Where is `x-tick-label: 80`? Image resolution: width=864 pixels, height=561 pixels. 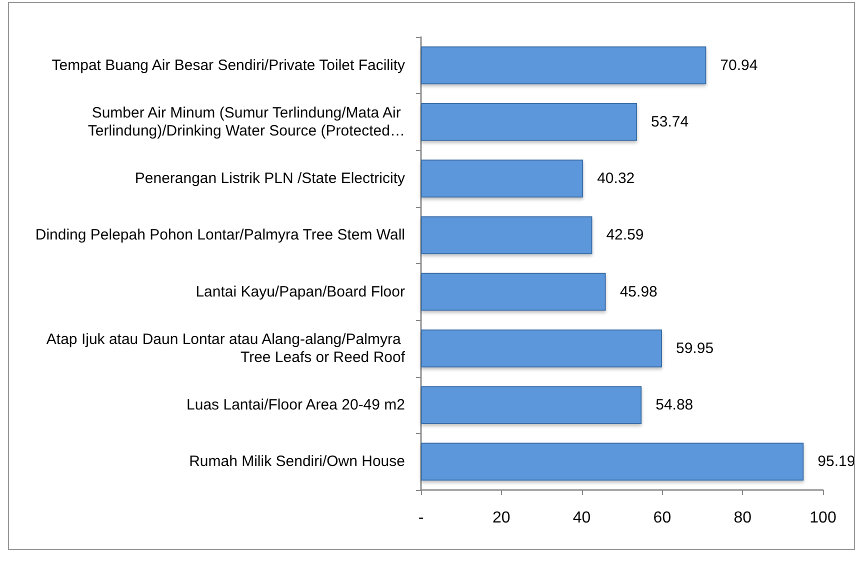 x-tick-label: 80 is located at coordinates (743, 518).